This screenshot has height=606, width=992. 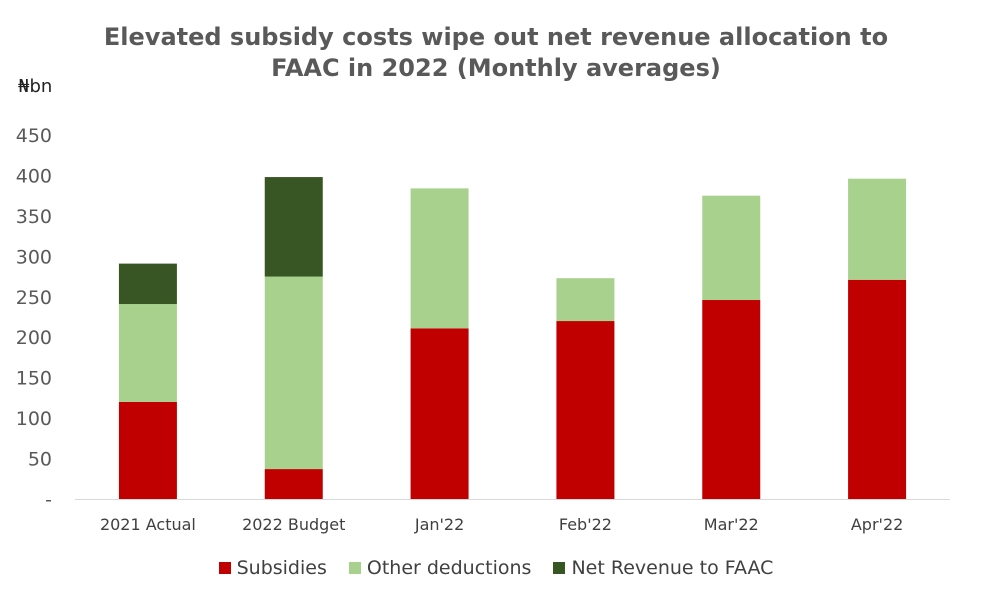 I want to click on x-tick-label: Mar'22, so click(x=731, y=524).